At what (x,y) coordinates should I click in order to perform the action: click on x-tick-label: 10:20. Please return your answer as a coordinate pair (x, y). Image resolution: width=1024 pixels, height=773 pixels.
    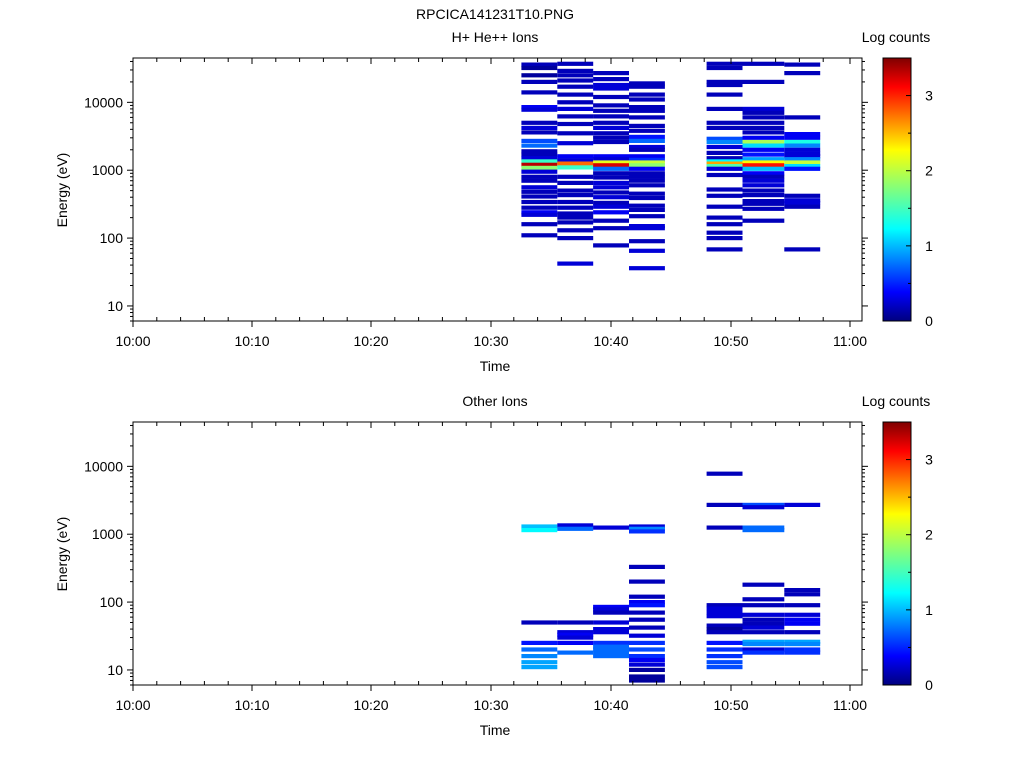
    Looking at the image, I should click on (370, 705).